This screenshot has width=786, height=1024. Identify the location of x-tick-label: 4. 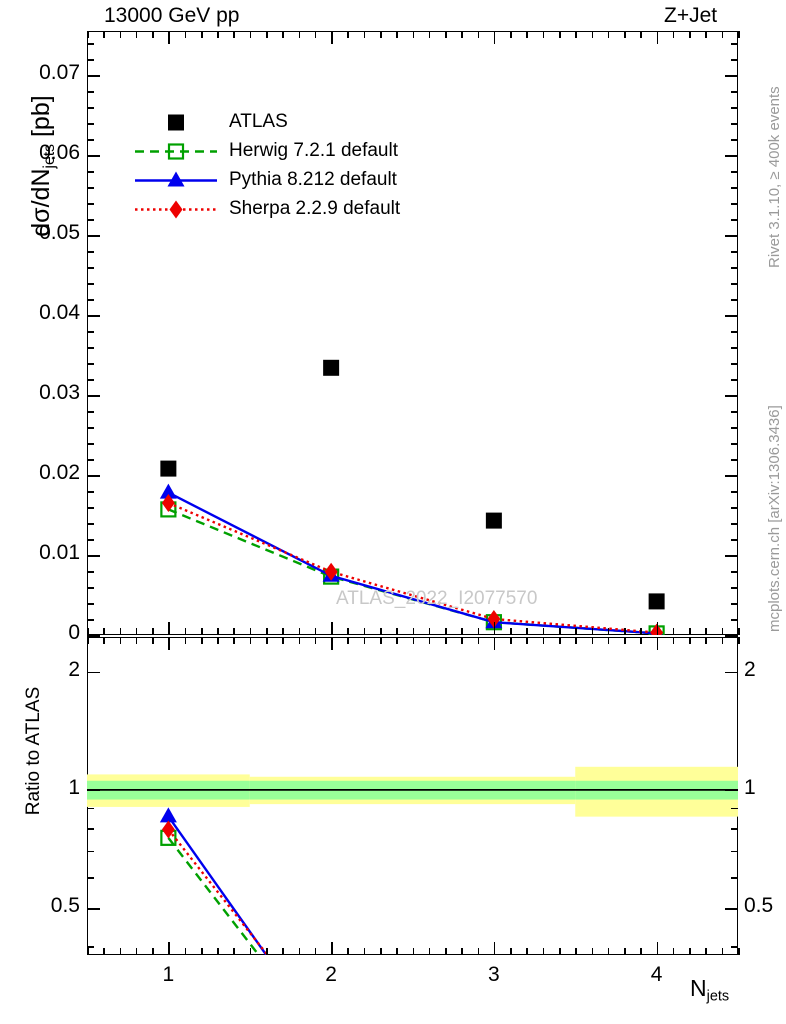
(656, 974).